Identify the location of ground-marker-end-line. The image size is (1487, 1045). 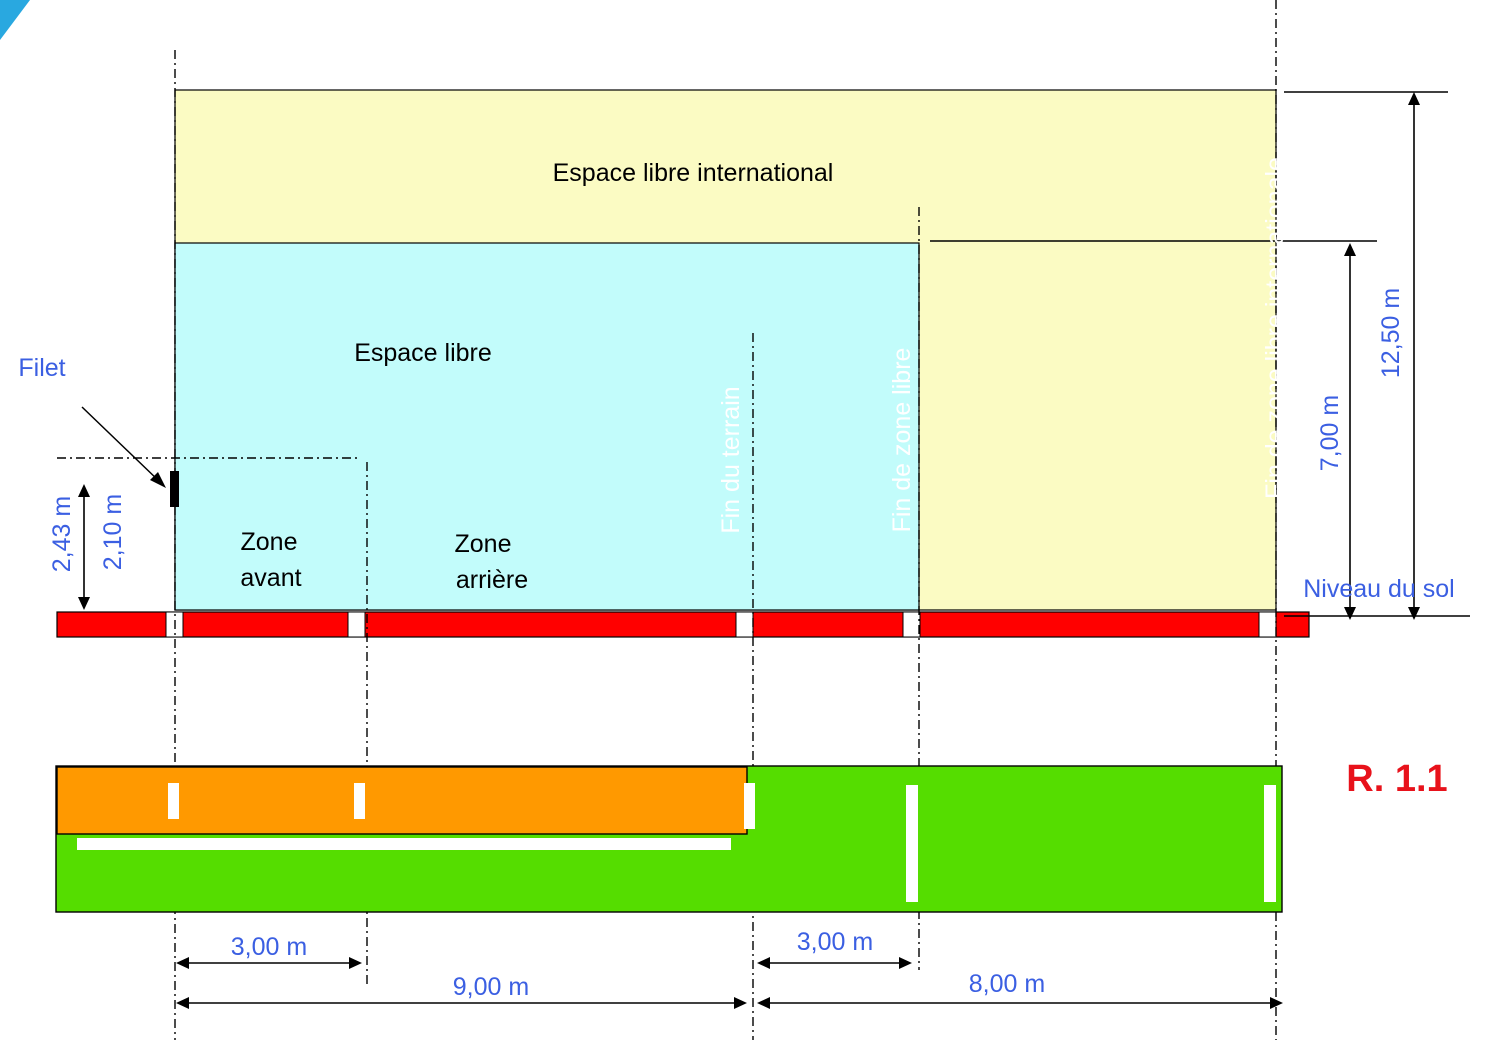
(744, 624).